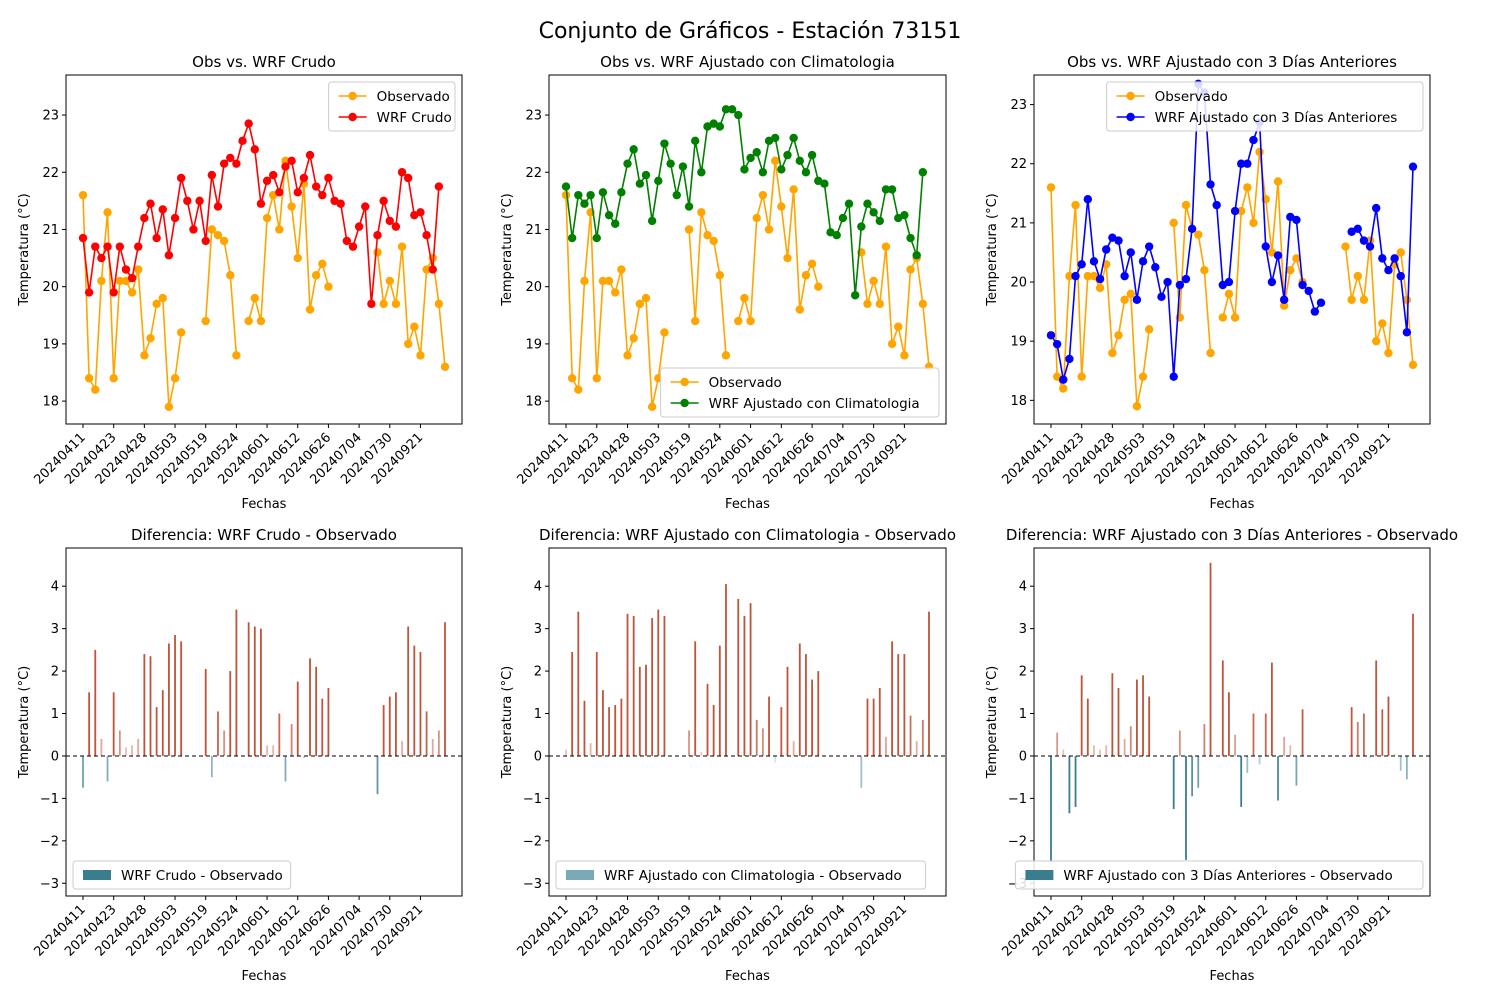 This screenshot has width=1500, height=1000. Describe the element at coordinates (49, 841) in the screenshot. I see `y-tick-label: −2` at that location.